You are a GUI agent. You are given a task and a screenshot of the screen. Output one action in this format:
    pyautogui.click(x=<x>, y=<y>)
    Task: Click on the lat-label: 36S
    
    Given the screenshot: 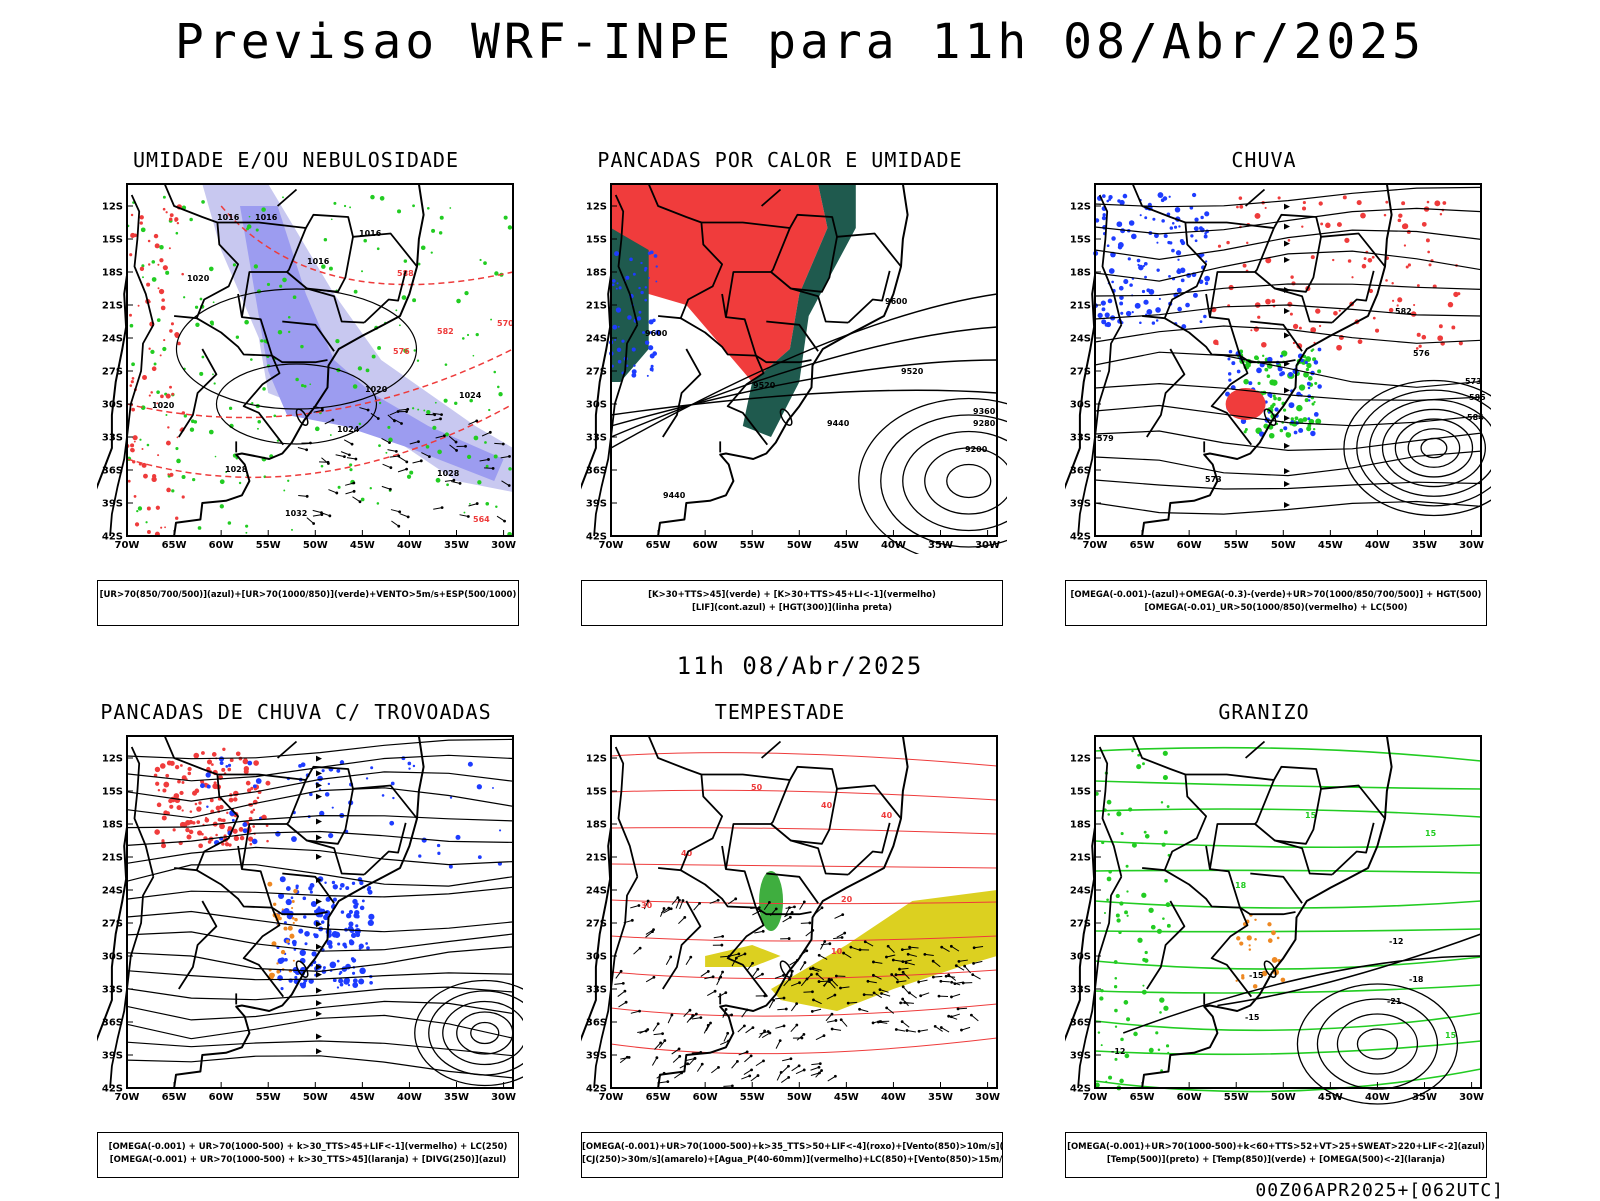 What is the action you would take?
    pyautogui.click(x=112, y=471)
    